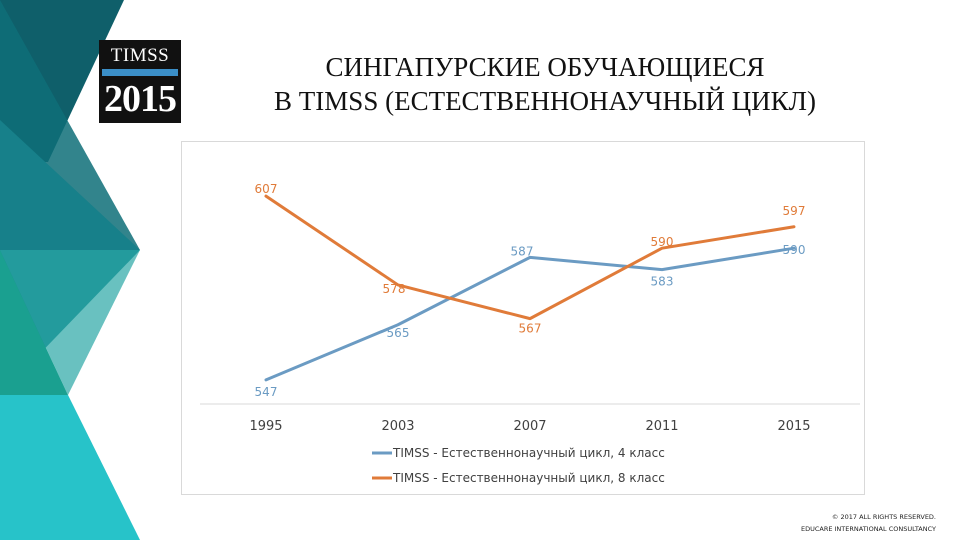 This screenshot has height=540, width=960. Describe the element at coordinates (522, 251) in the screenshot. I see `data-label-s1-2007: 587` at that location.